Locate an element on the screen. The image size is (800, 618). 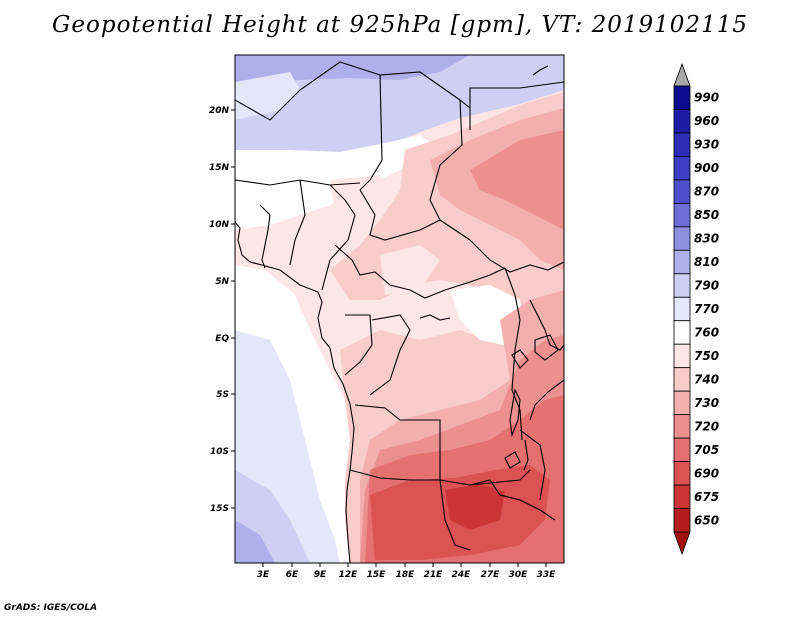
lat-label: 5N is located at coordinates (222, 282).